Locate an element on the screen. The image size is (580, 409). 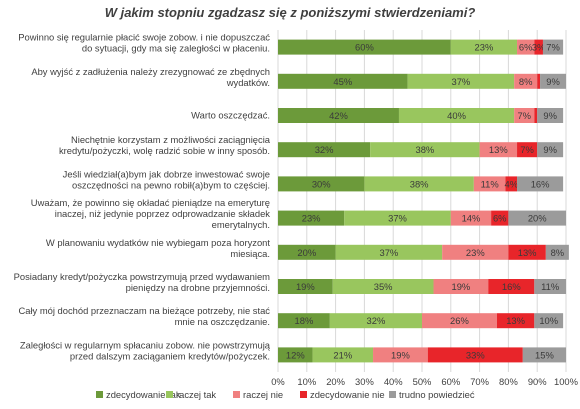
legend-label: zdecydowanie nie is located at coordinates (347, 394).